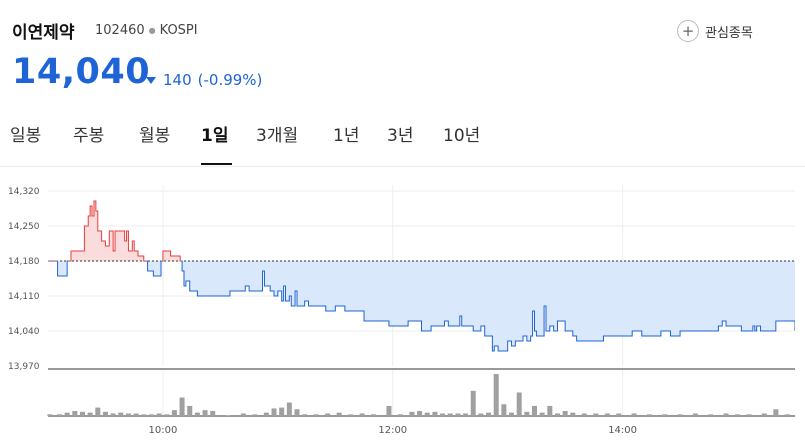 The height and width of the screenshot is (442, 805). What do you see at coordinates (146, 30) in the screenshot?
I see `stock-meta: 102460 ● KOSPI` at bounding box center [146, 30].